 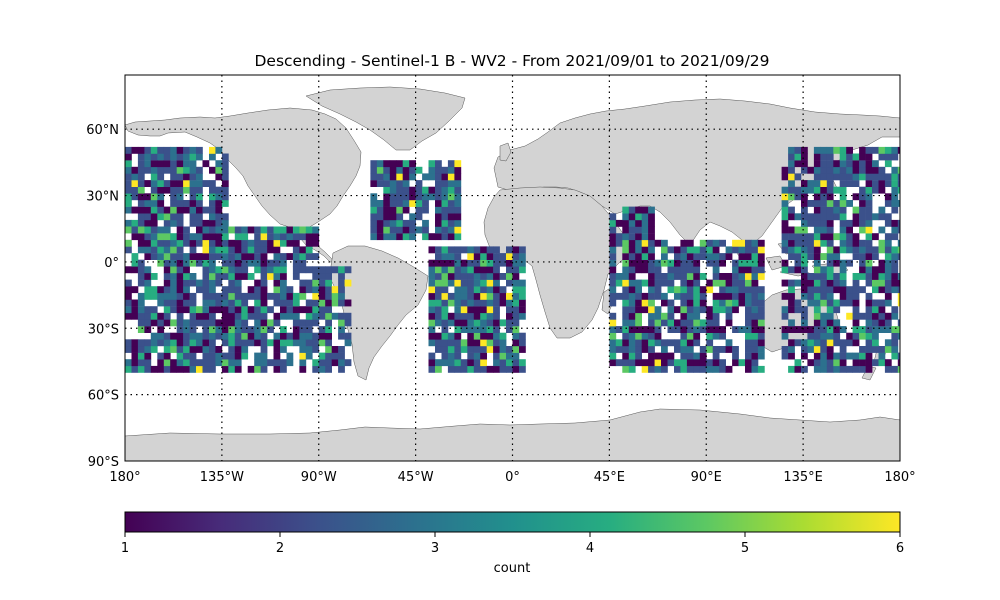 What do you see at coordinates (102, 197) in the screenshot?
I see `lat-tick-label: 30°N` at bounding box center [102, 197].